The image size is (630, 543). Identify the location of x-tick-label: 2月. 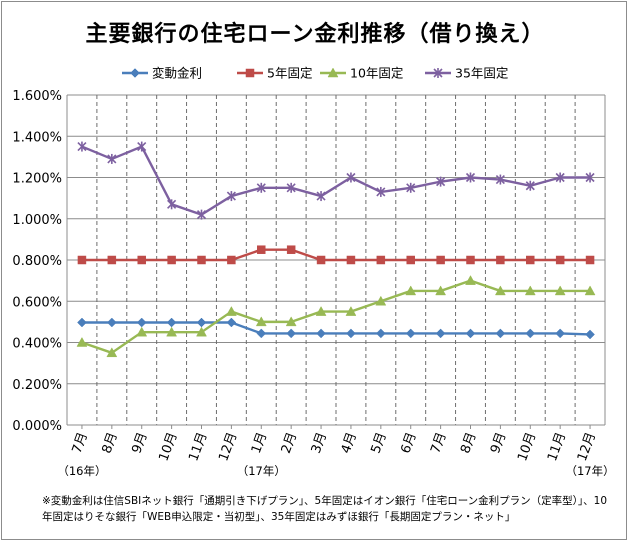
(289, 442).